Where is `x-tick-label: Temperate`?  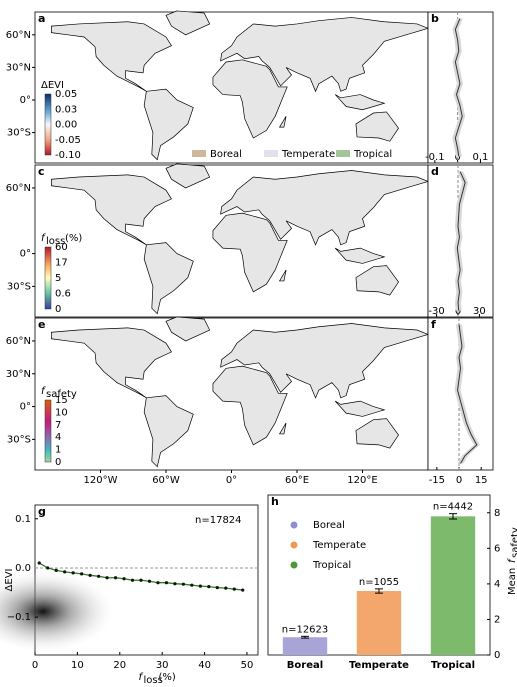
x-tick-label: Temperate is located at coordinates (379, 665).